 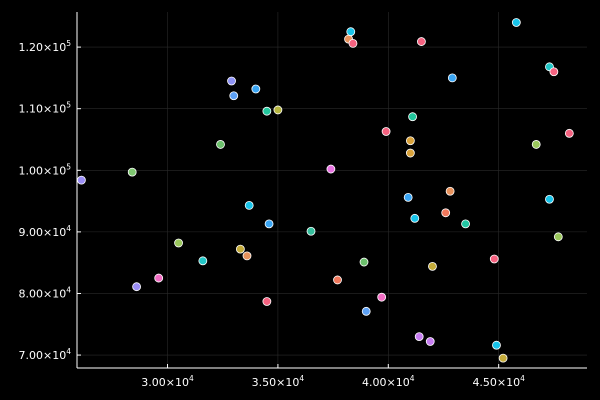 What do you see at coordinates (45, 231) in the screenshot?
I see `y-tick-label: 9.00×104` at bounding box center [45, 231].